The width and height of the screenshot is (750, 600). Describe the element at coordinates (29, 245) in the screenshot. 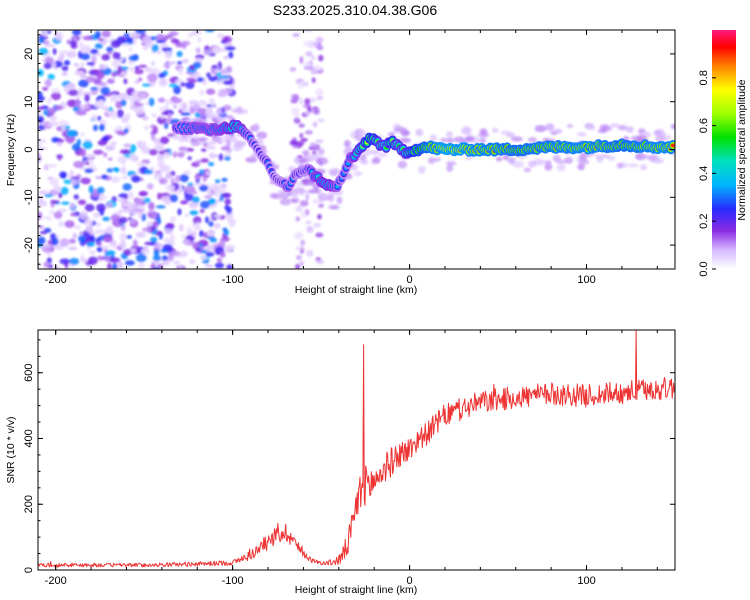

I see `y-tick-label: -20` at that location.